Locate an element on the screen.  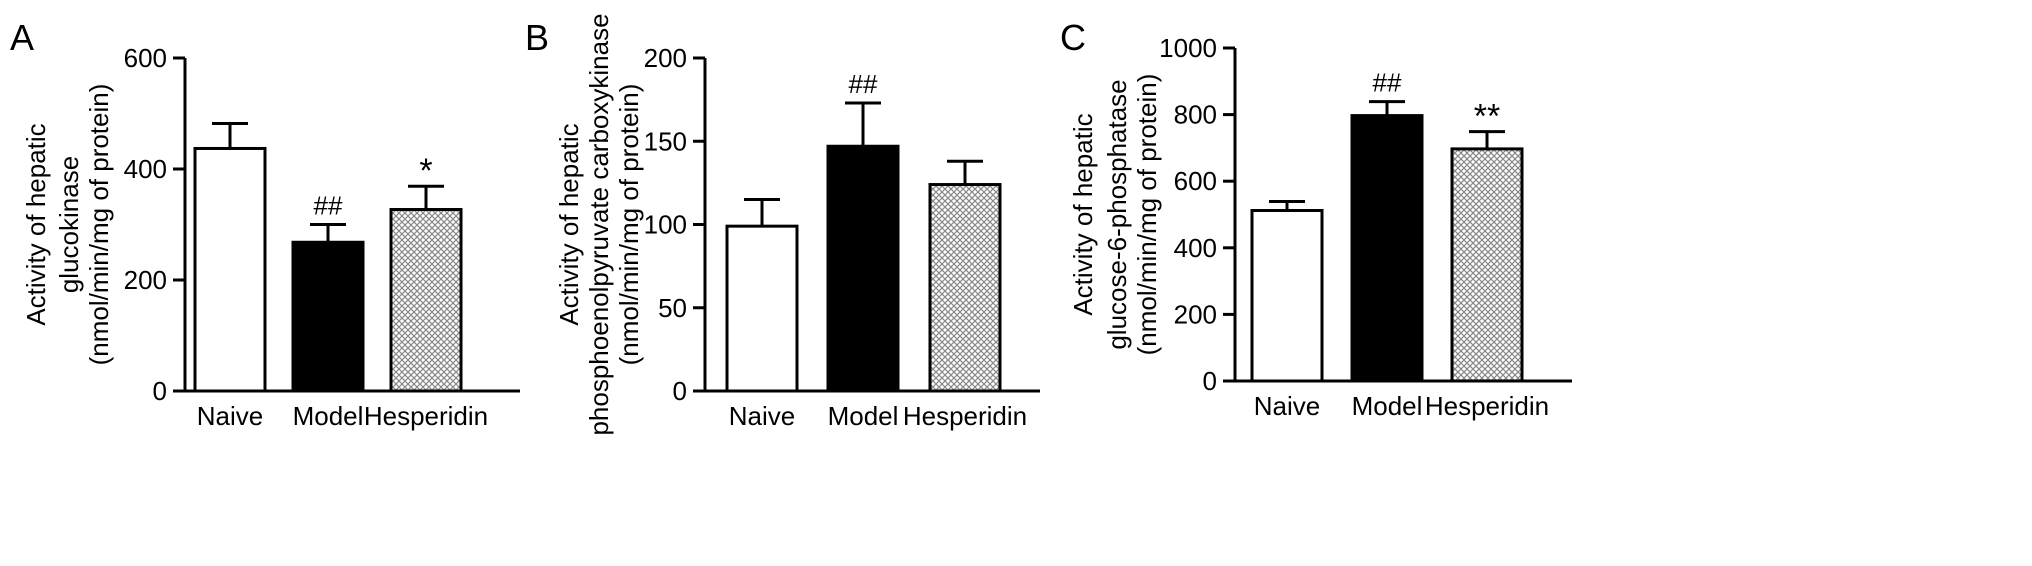
significance-marker: * is located at coordinates (425, 171).